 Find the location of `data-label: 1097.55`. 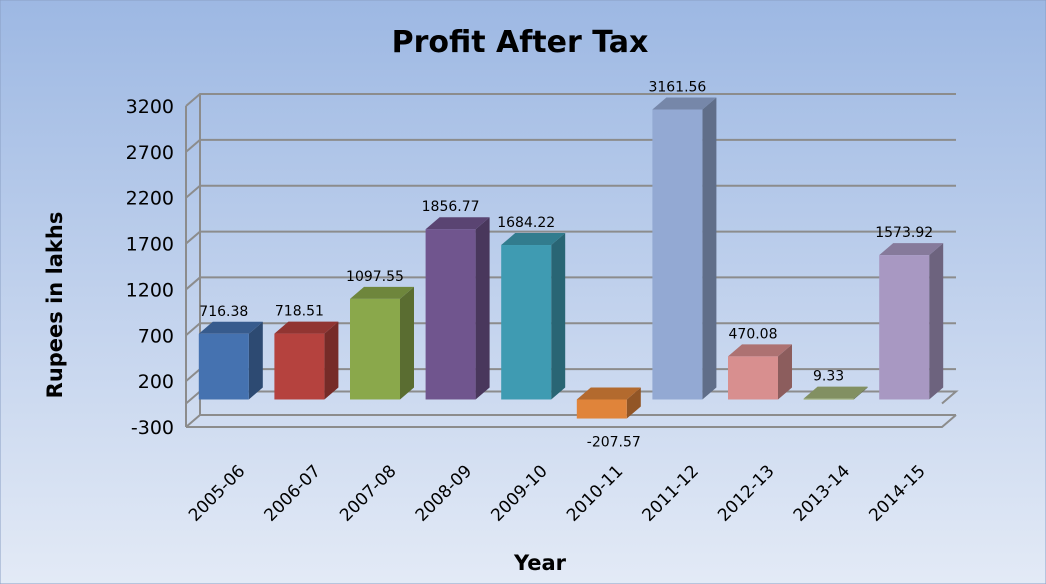

data-label: 1097.55 is located at coordinates (375, 277).